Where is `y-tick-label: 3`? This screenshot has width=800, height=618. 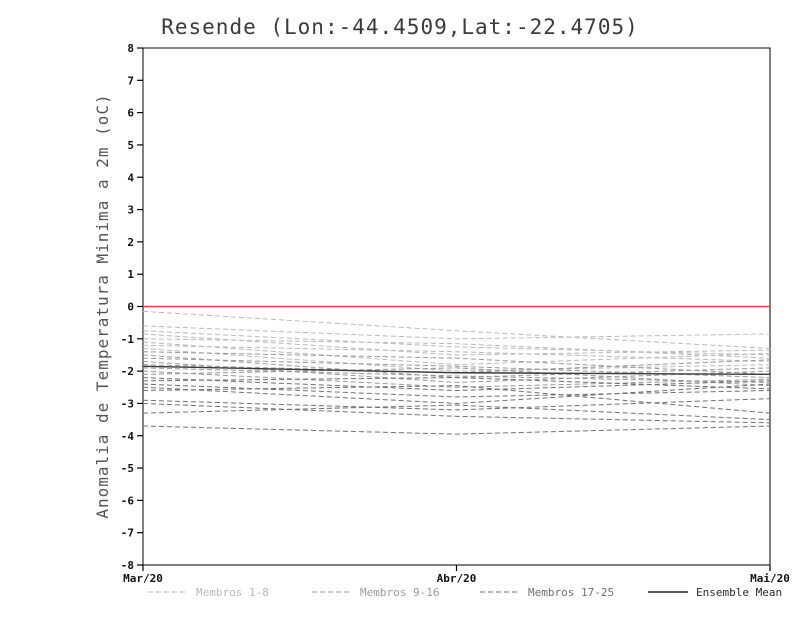 y-tick-label: 3 is located at coordinates (130, 210).